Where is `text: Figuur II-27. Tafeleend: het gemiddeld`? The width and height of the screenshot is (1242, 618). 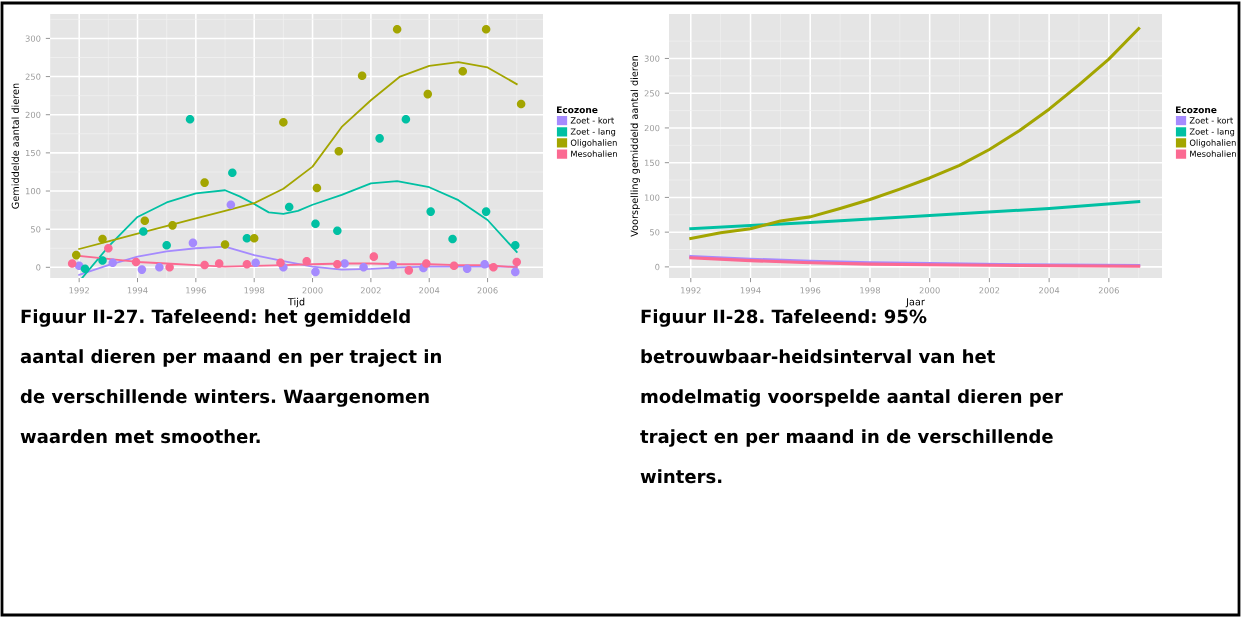 text: Figuur II-27. Tafeleend: het gemiddeld is located at coordinates (215, 318).